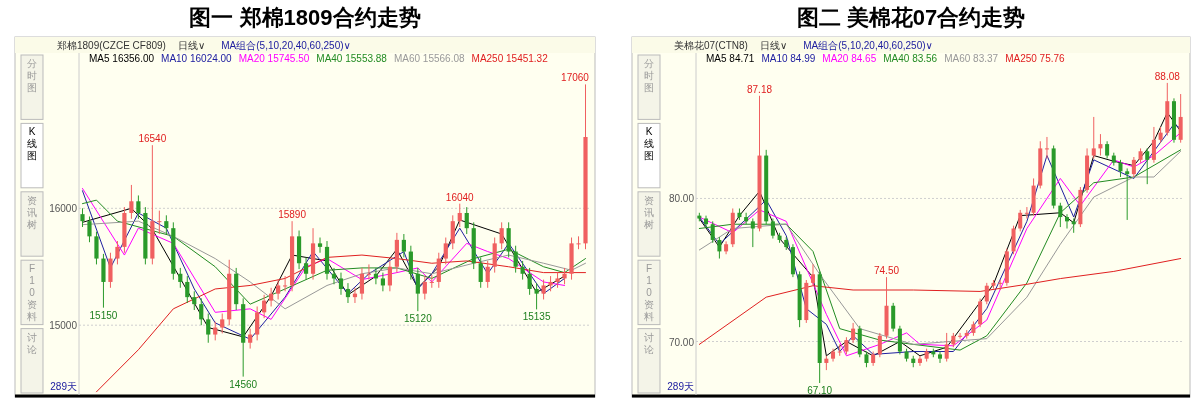 This screenshot has width=1197, height=406. Describe the element at coordinates (849, 58) in the screenshot. I see `text: MA20 84.65` at that location.